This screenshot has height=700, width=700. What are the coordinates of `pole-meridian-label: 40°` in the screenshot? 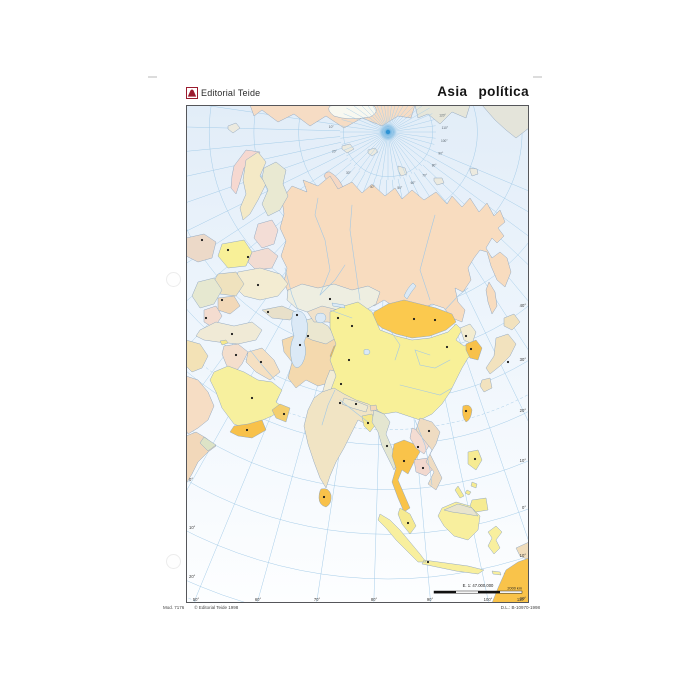 It's located at (373, 187).